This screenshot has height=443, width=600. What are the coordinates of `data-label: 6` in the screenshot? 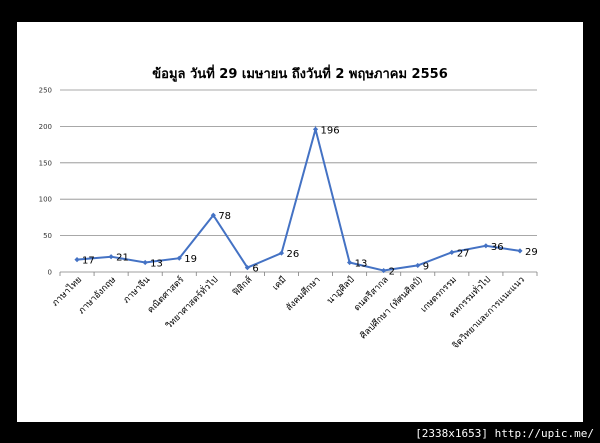 It's located at (255, 269).